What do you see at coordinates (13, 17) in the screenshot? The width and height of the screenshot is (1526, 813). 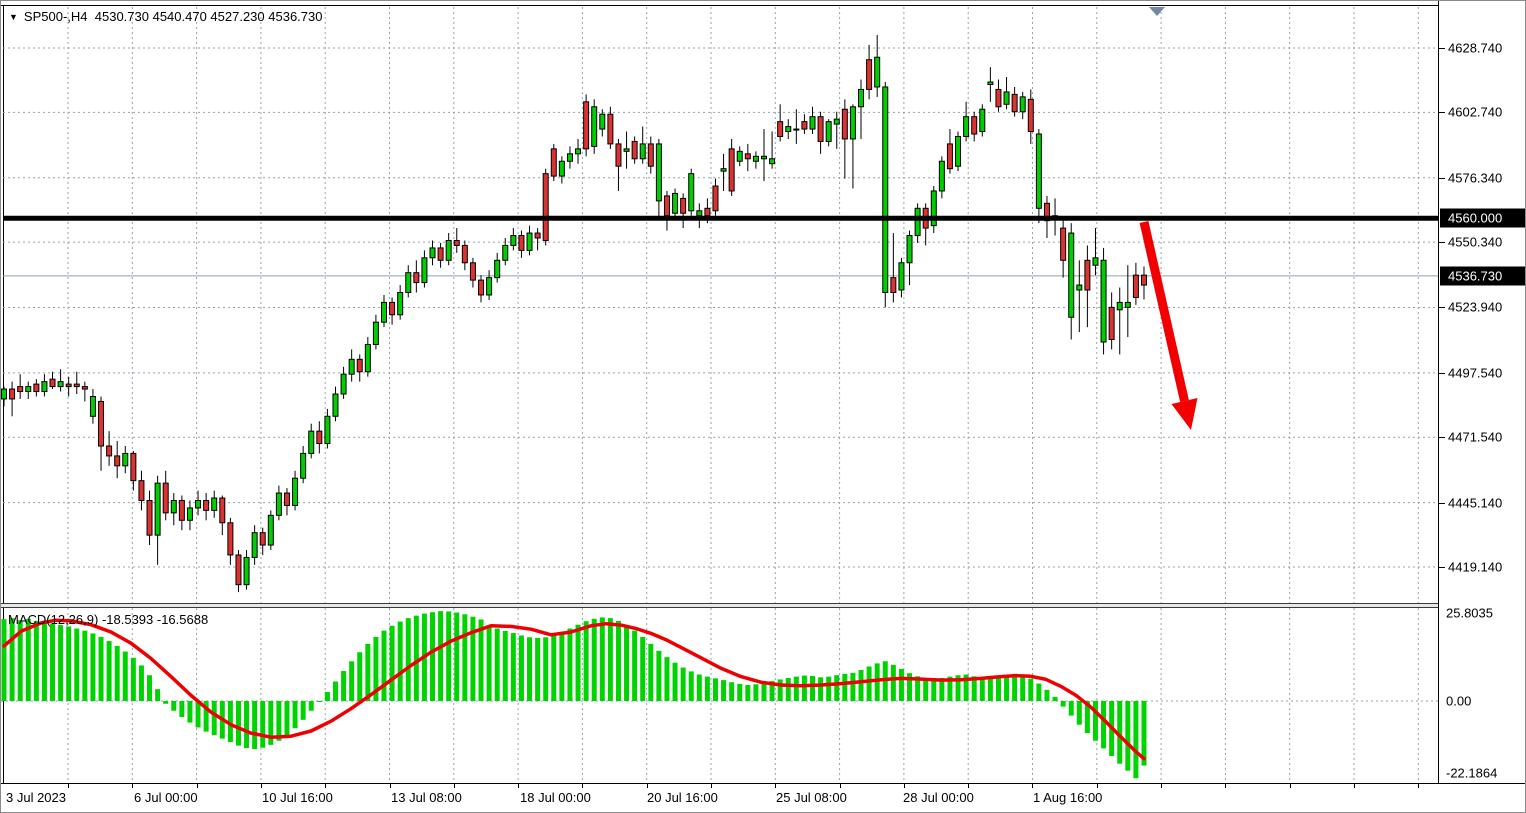 I see `chart-menu-icon: ▼` at bounding box center [13, 17].